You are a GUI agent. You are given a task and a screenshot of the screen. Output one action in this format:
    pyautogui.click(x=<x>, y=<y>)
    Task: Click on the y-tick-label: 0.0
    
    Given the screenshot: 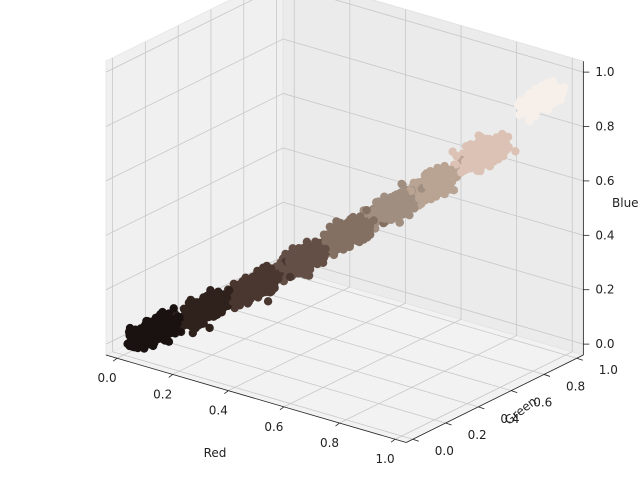 What is the action you would take?
    pyautogui.click(x=444, y=451)
    